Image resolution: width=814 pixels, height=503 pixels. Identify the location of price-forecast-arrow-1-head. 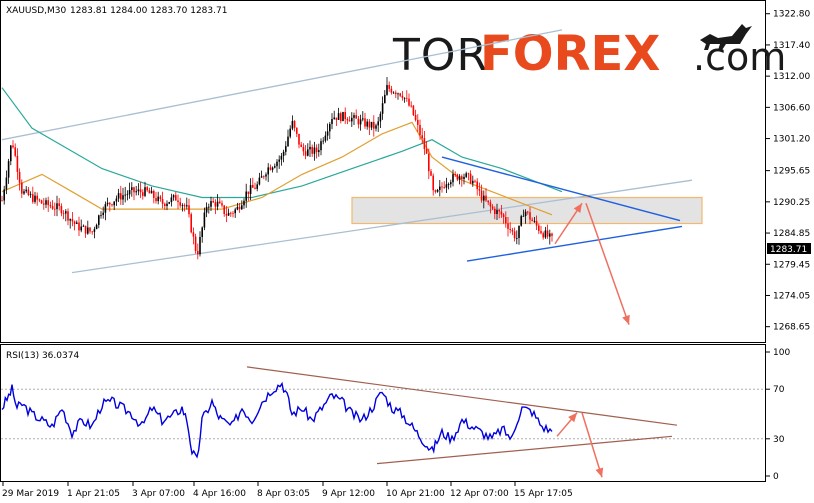
(577, 208).